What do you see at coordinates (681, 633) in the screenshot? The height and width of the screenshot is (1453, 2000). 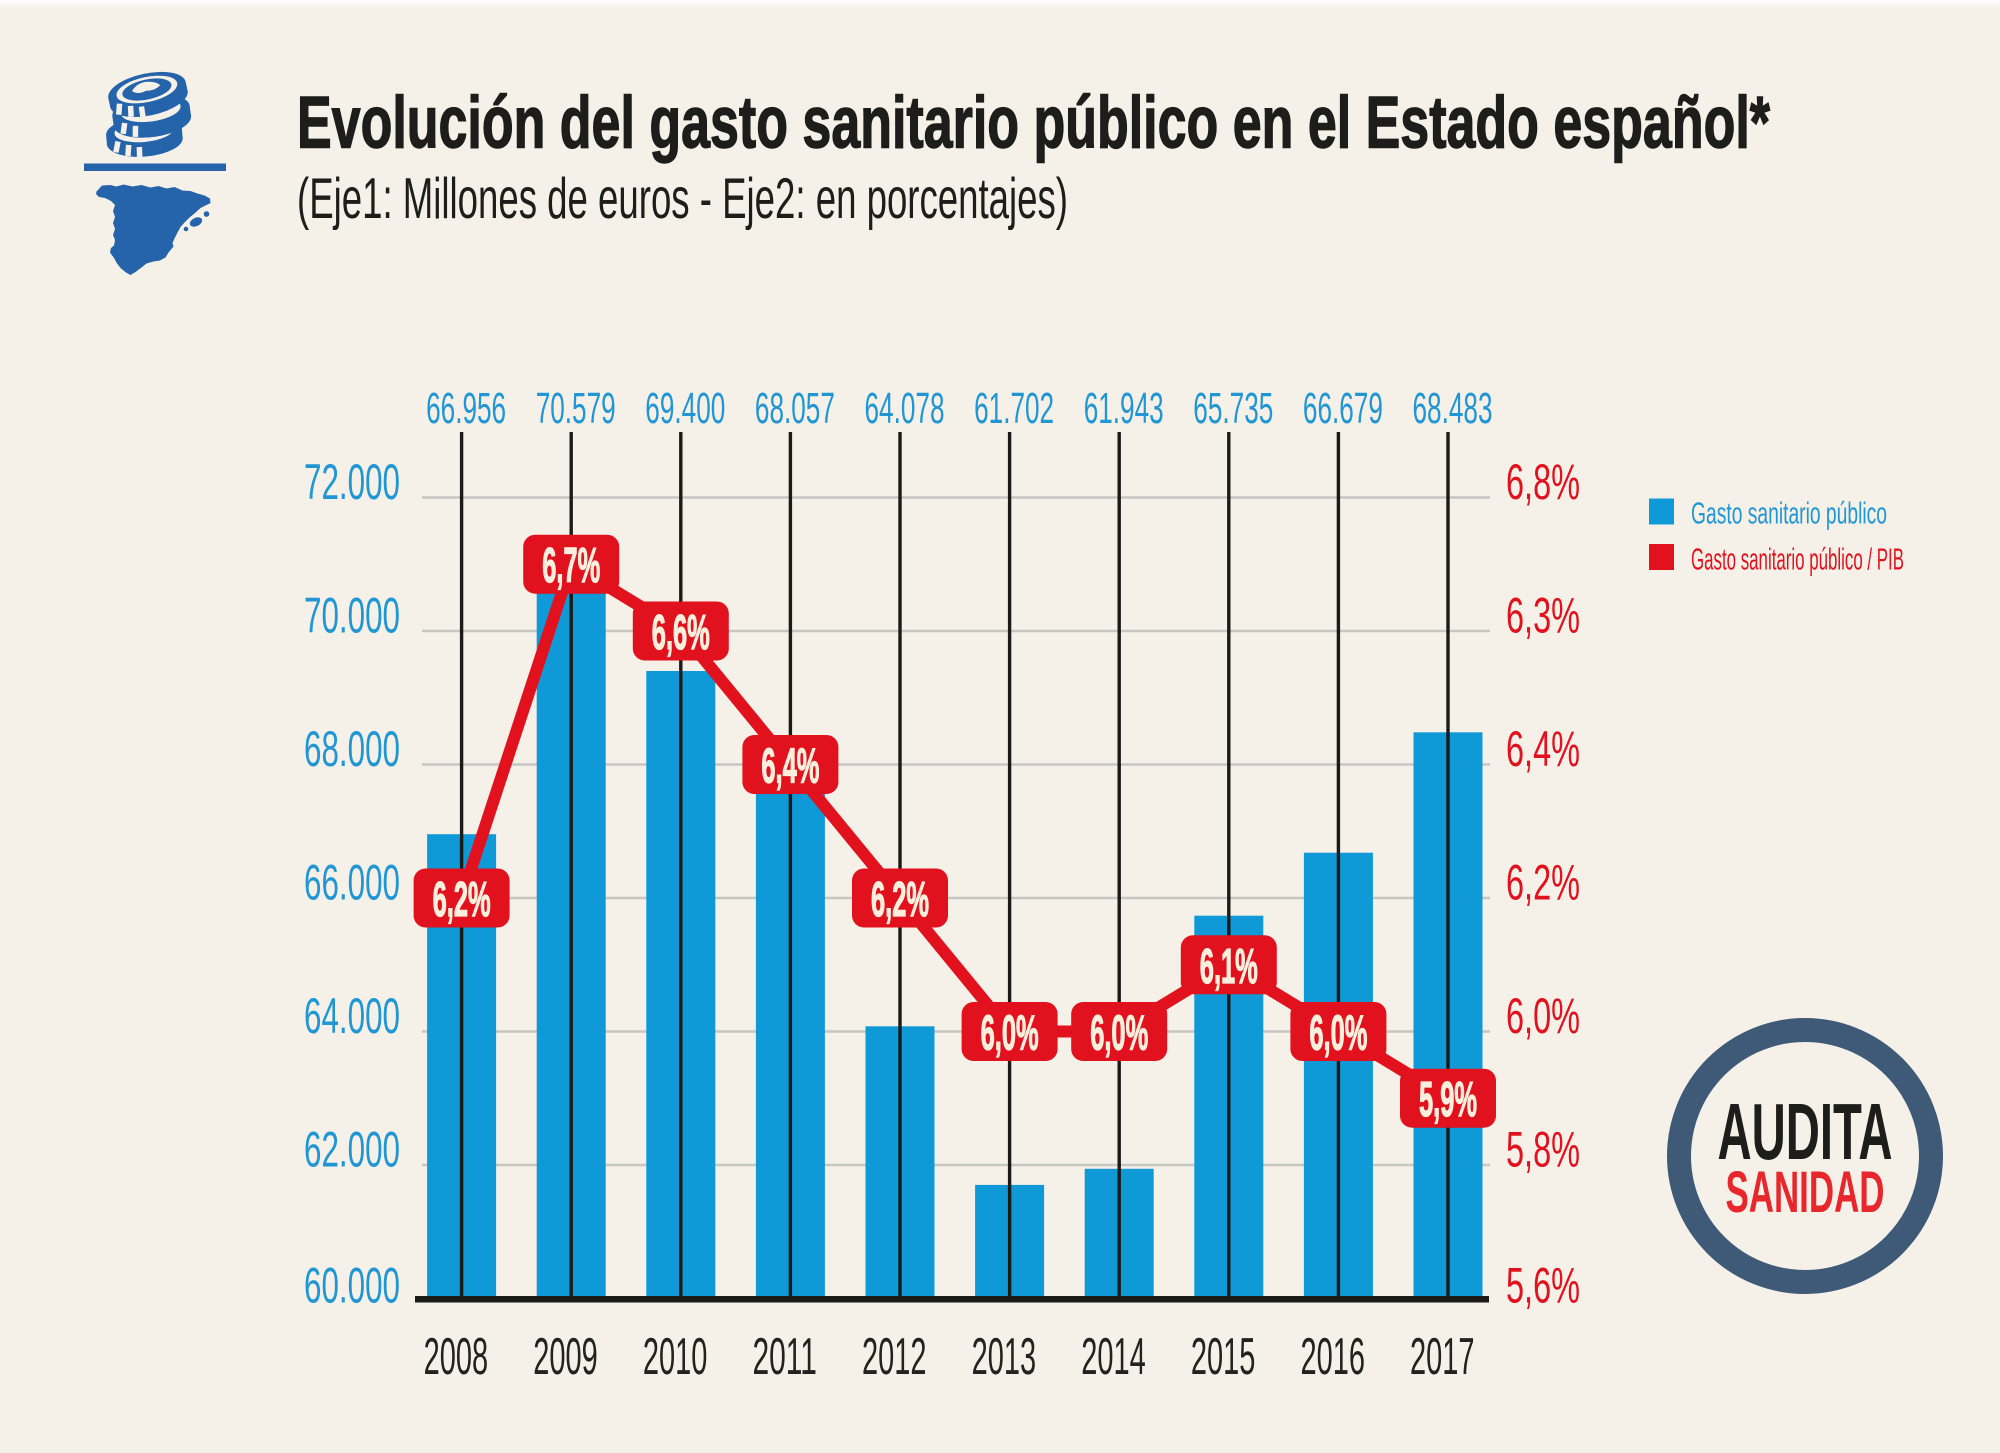 I see `svg-text: 6,6%` at bounding box center [681, 633].